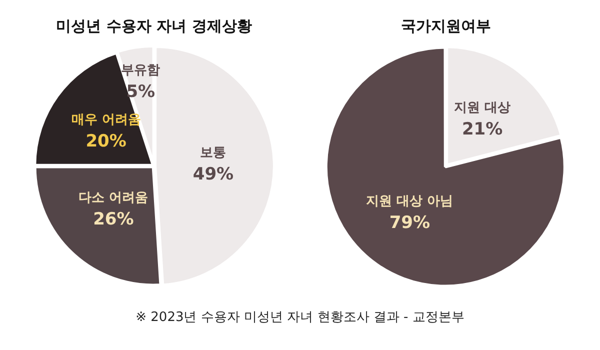 This screenshot has width=600, height=350. Describe the element at coordinates (213, 174) in the screenshot. I see `data-label: 49%` at that location.